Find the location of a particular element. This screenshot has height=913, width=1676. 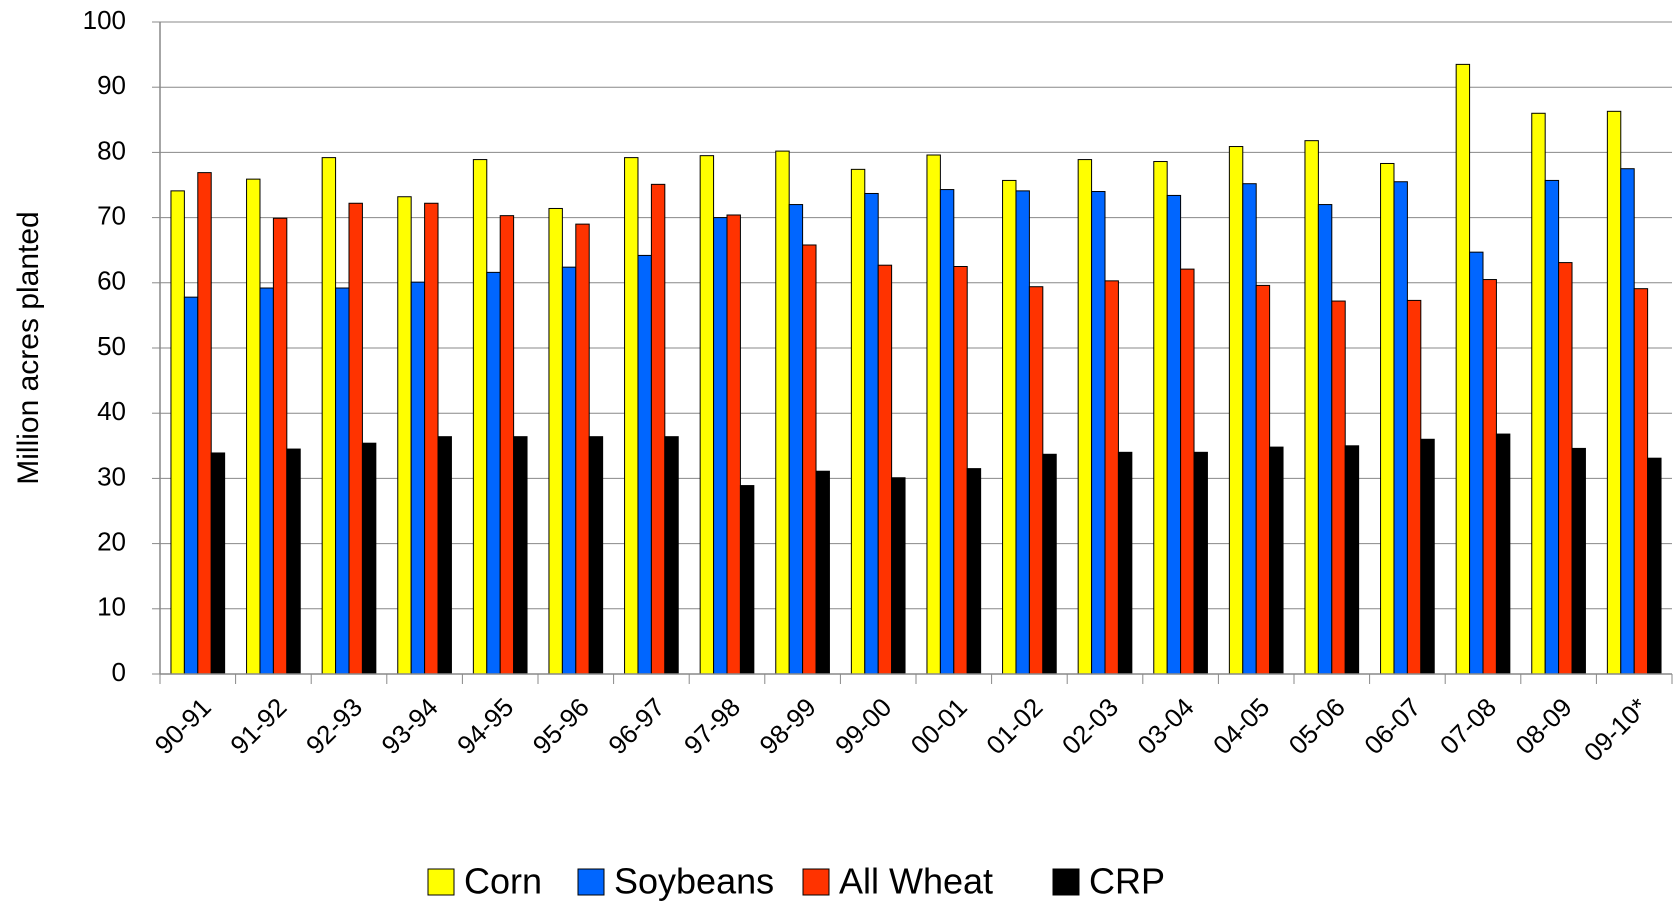

y-tick-label: 70 is located at coordinates (111, 215).